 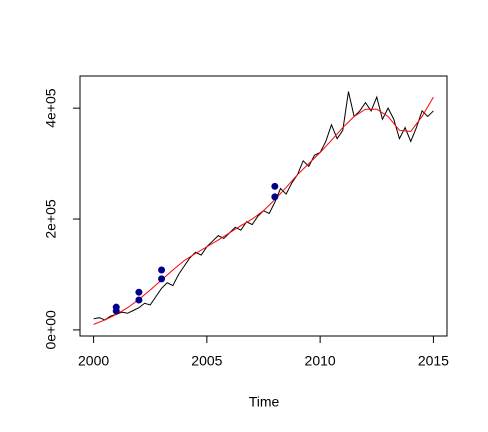 What do you see at coordinates (320, 361) in the screenshot?
I see `x-tick-label: 2010` at bounding box center [320, 361].